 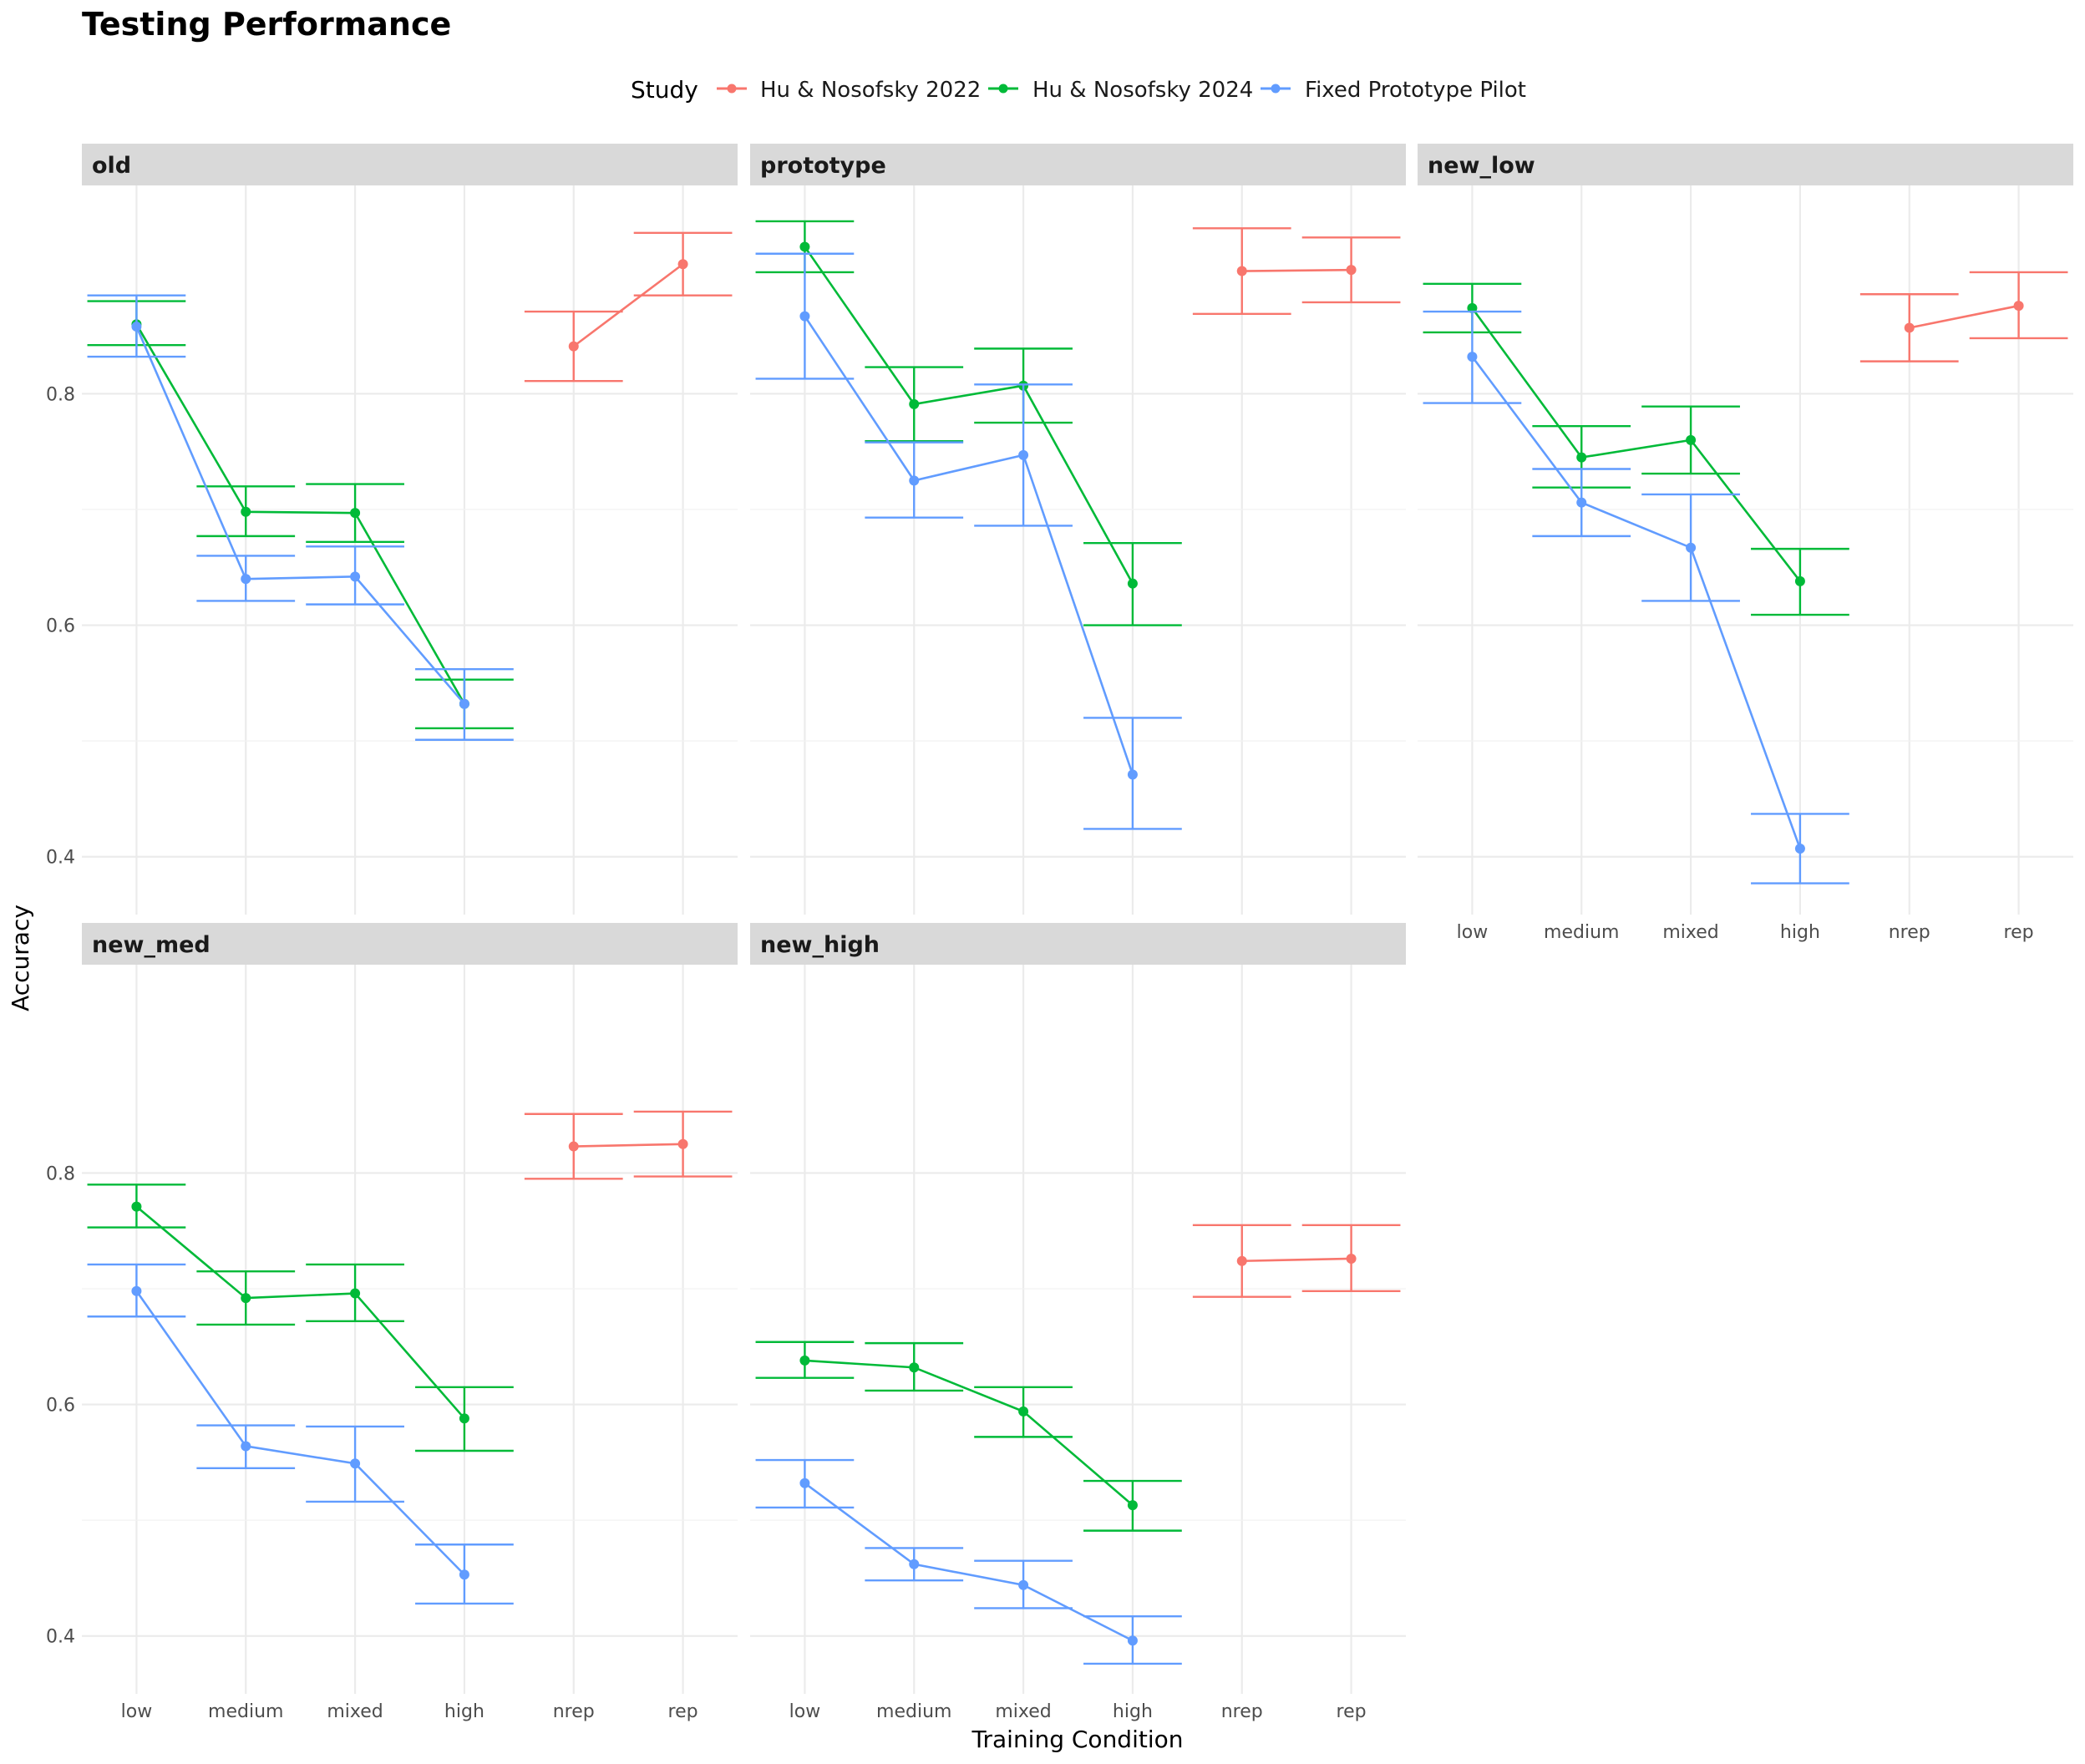 I want to click on facet-strip-label: new_low, so click(x=1481, y=166).